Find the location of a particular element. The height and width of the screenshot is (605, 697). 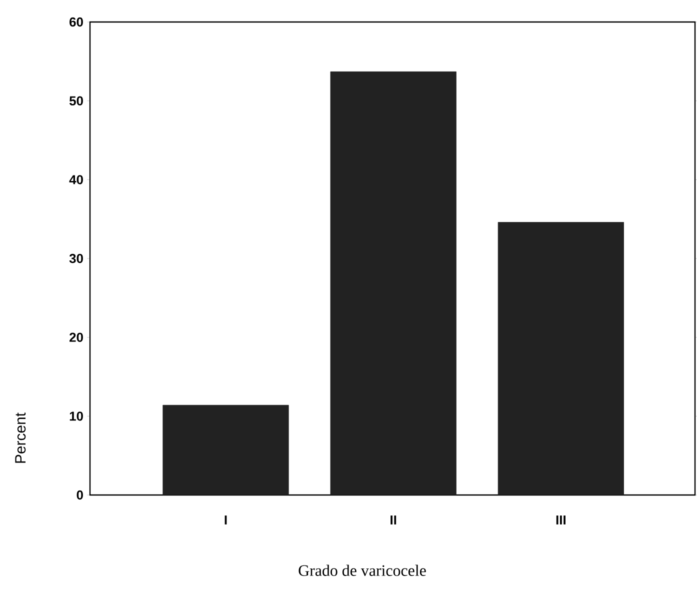

y-tick-label: 40 is located at coordinates (76, 179).